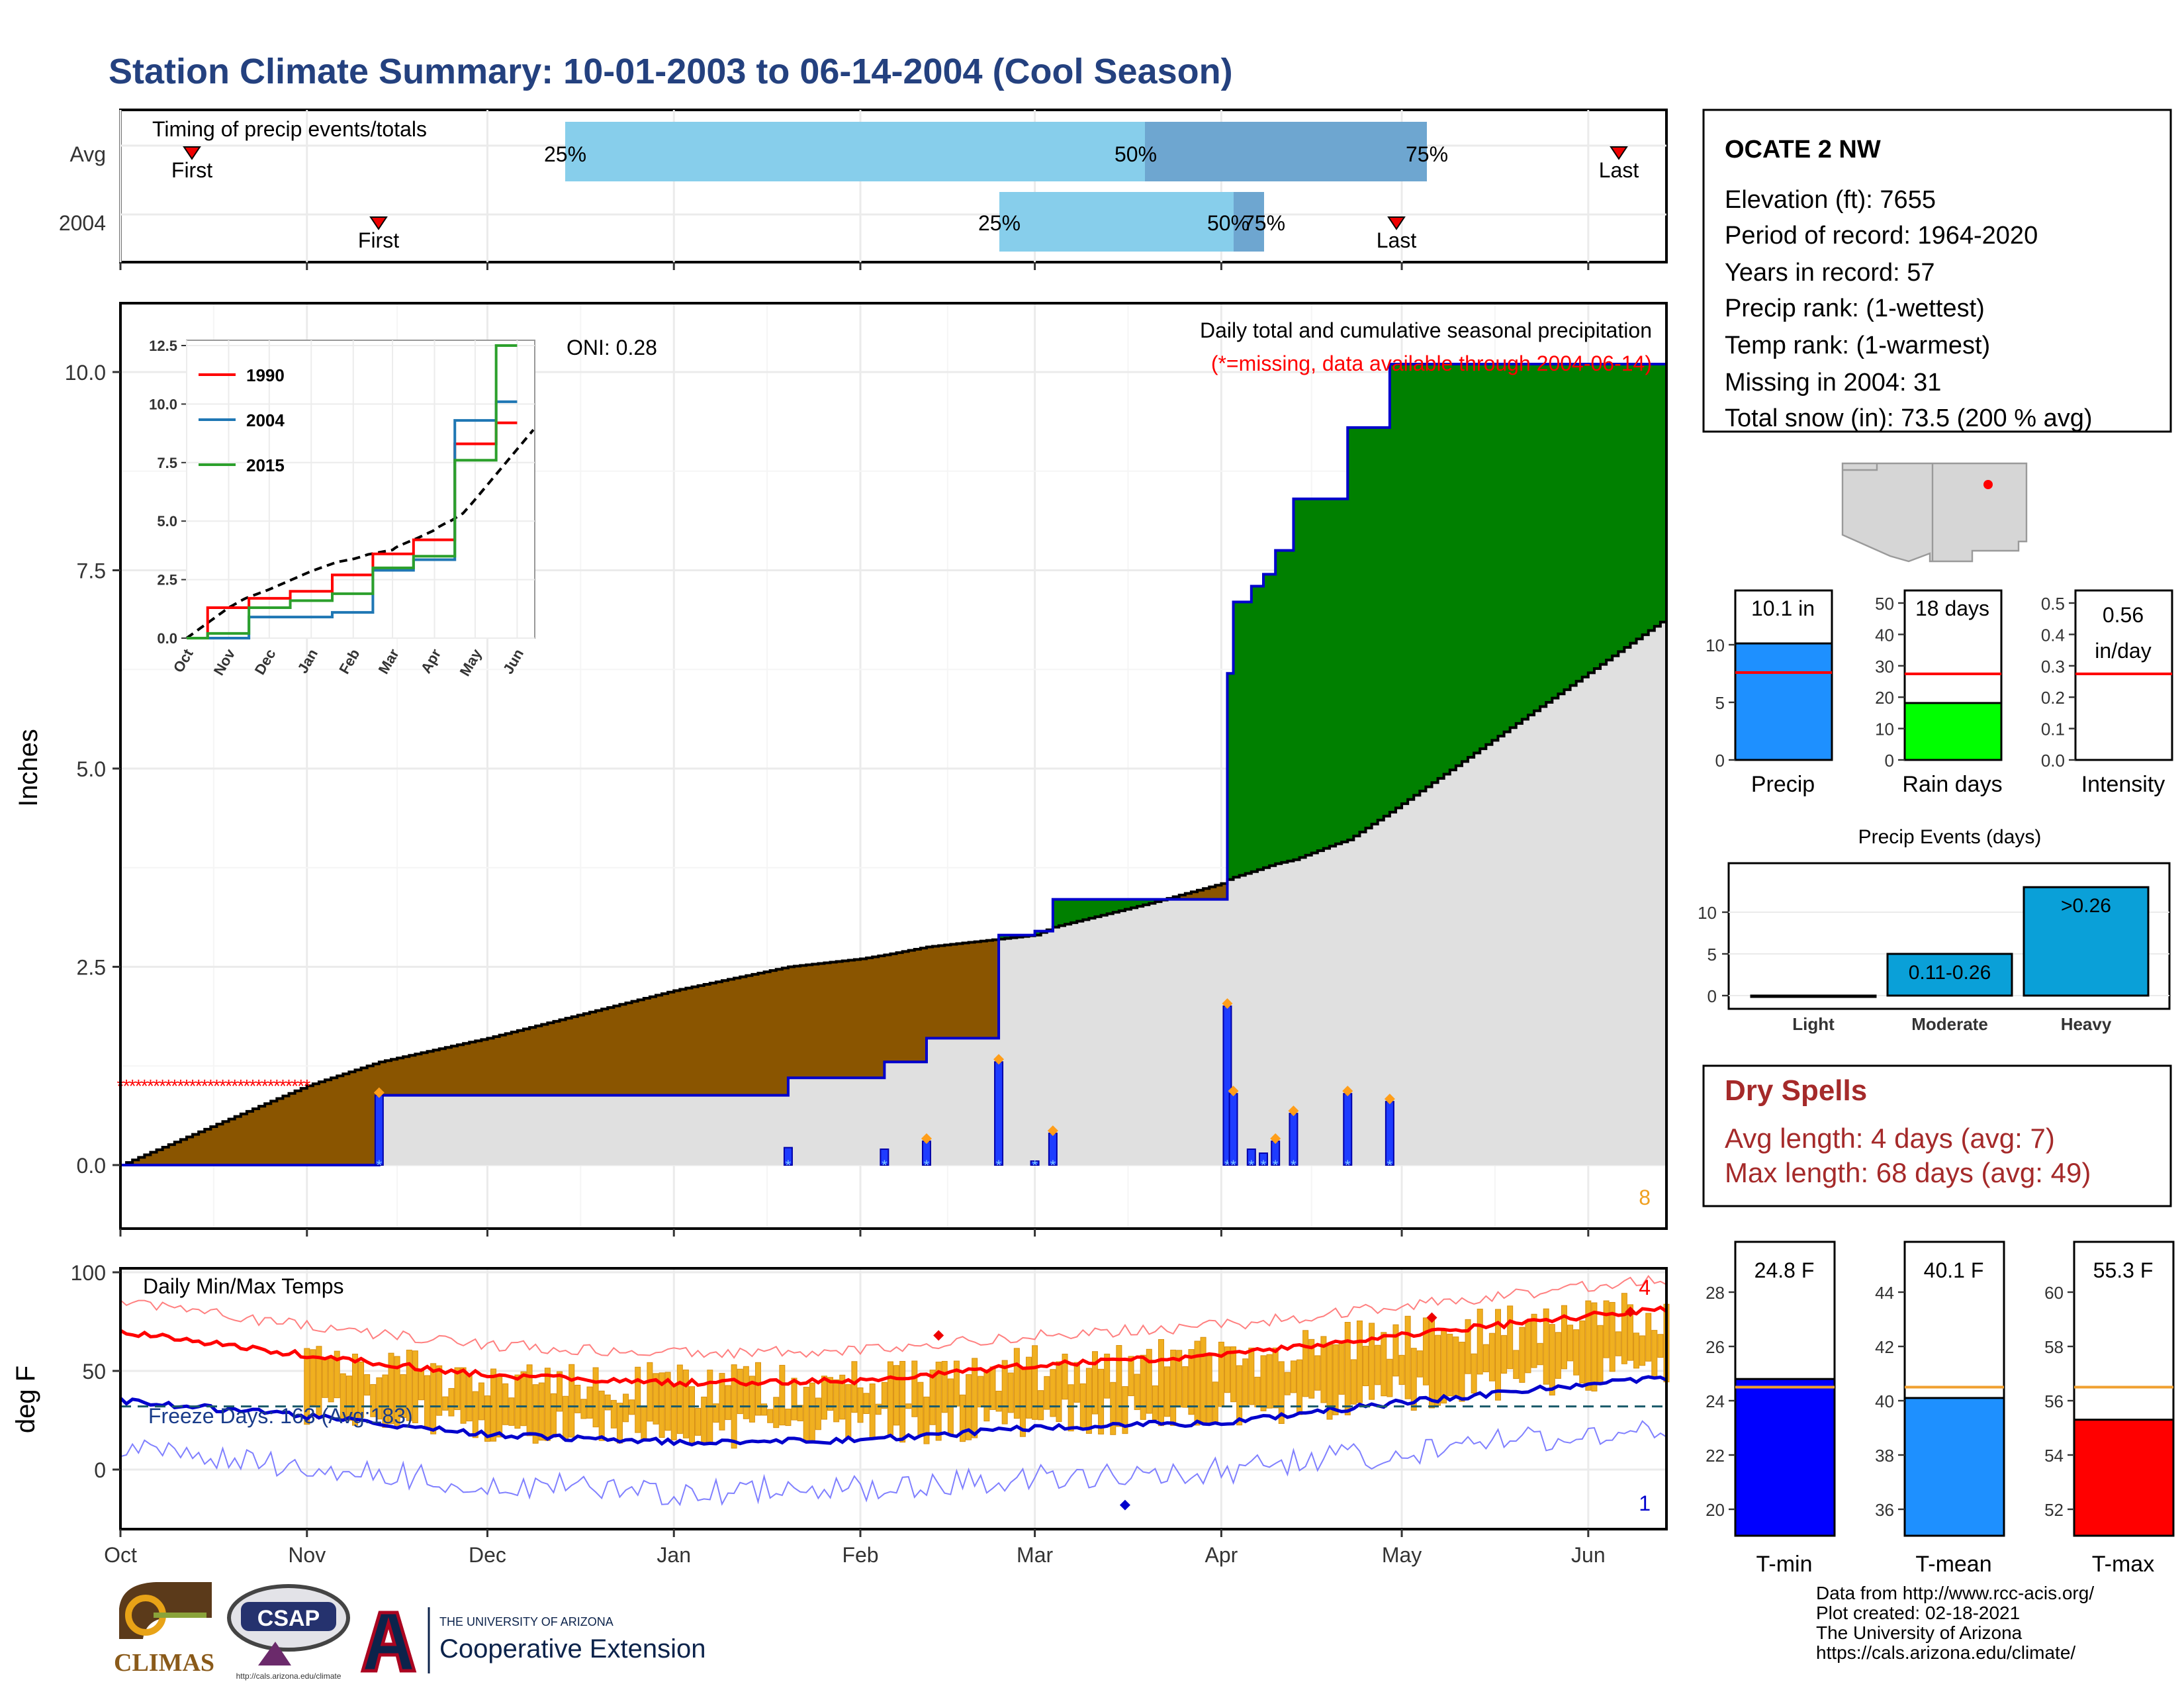 The height and width of the screenshot is (1688, 2184). What do you see at coordinates (265, 375) in the screenshot?
I see `inset-legend-label: 1990` at bounding box center [265, 375].